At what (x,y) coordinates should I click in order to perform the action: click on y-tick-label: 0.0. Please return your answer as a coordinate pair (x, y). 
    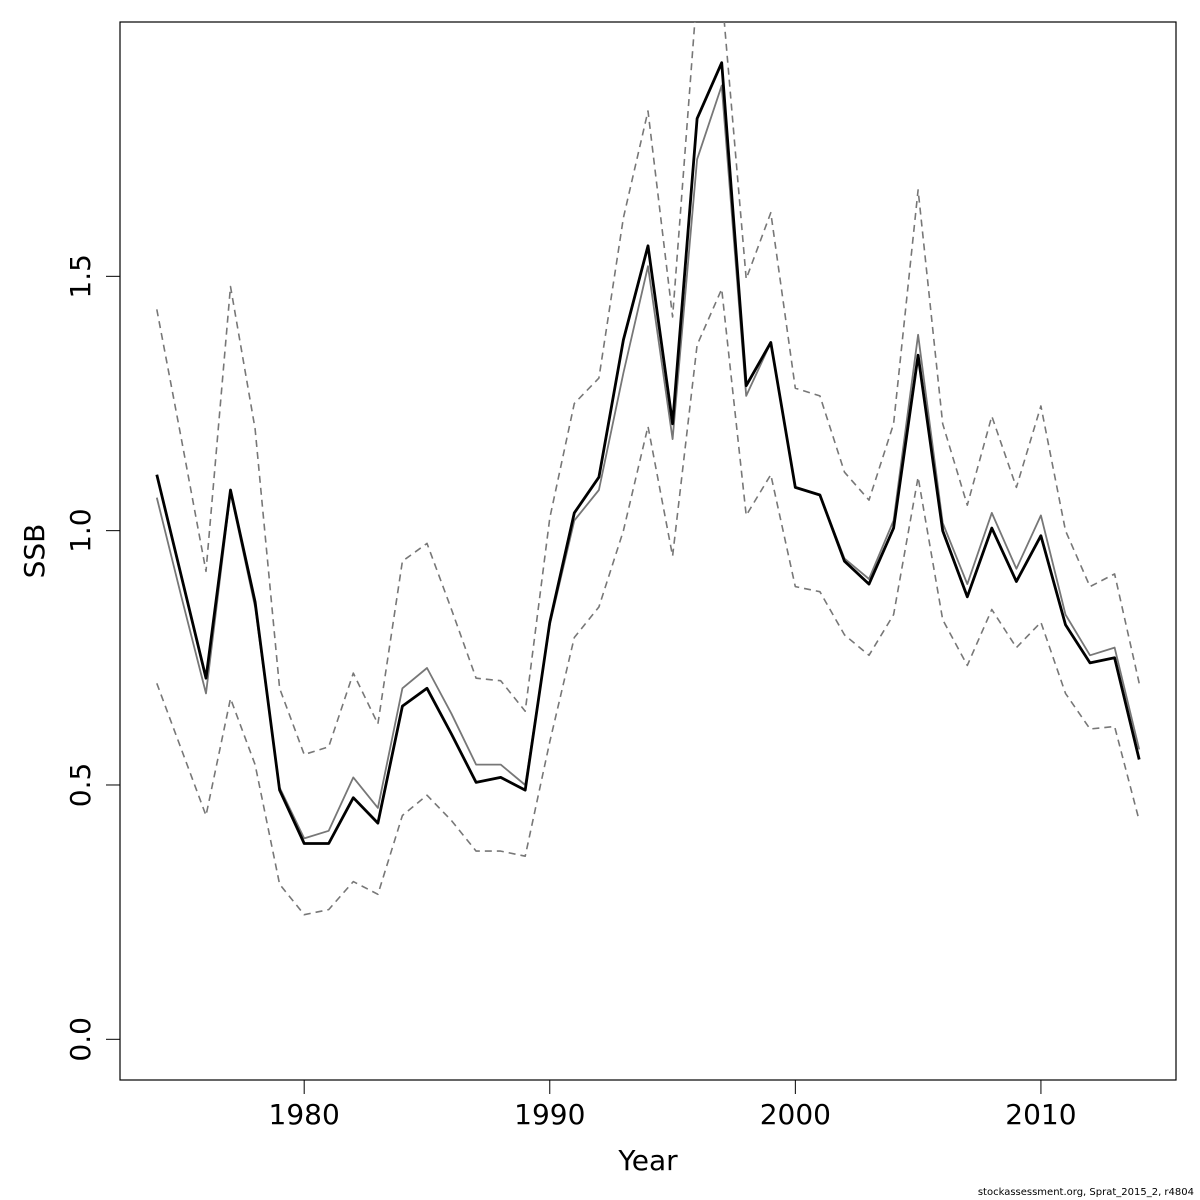
    Looking at the image, I should click on (80, 1039).